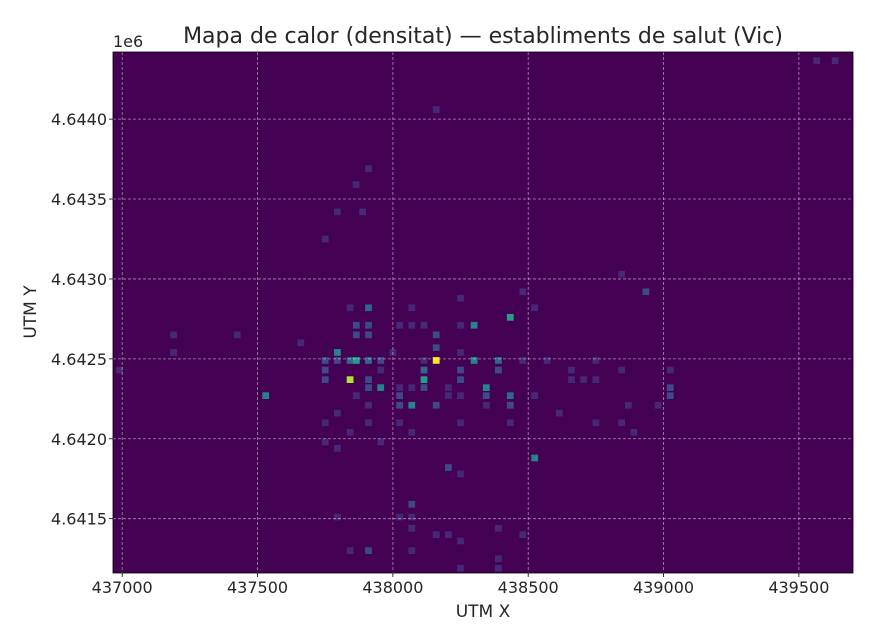  What do you see at coordinates (392, 587) in the screenshot?
I see `x-tick-label: 438000` at bounding box center [392, 587].